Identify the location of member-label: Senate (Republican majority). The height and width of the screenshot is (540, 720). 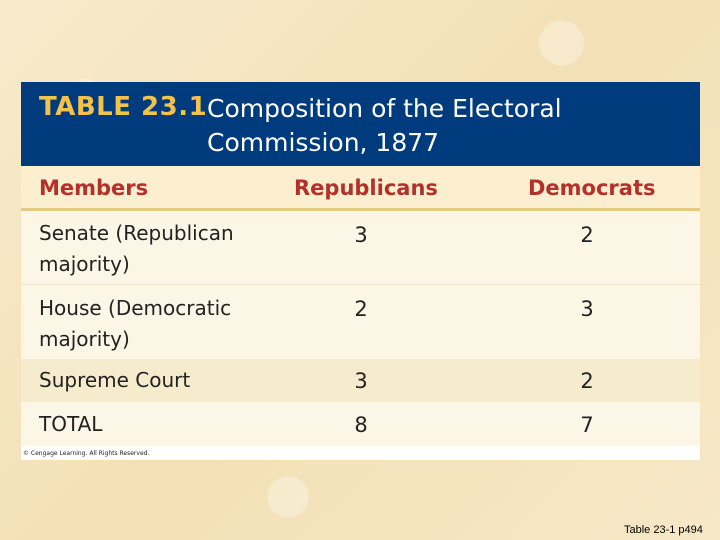
(136, 248).